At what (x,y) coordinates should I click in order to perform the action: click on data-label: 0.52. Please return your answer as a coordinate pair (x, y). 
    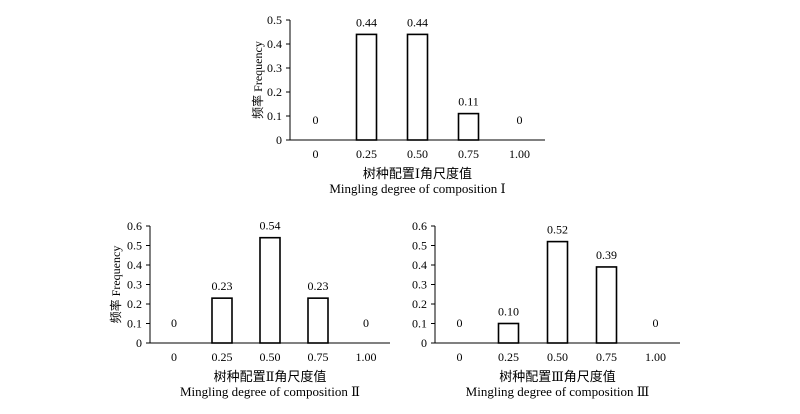
    Looking at the image, I should click on (557, 230).